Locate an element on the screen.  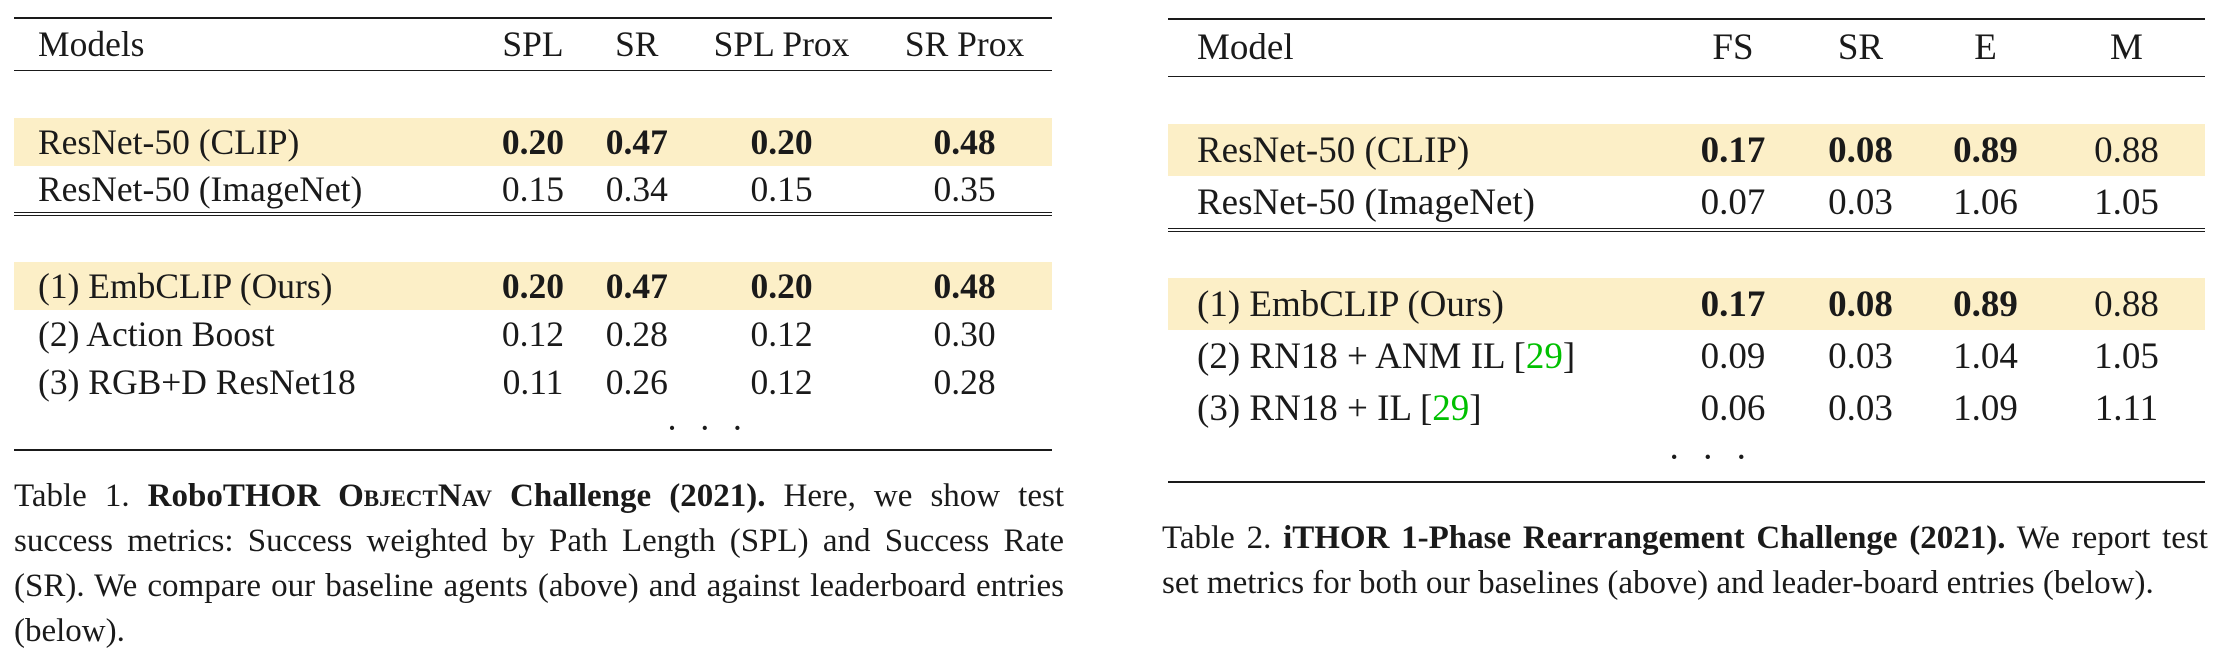
table1-caption-smallcaps: ObjectNav is located at coordinates (415, 496).